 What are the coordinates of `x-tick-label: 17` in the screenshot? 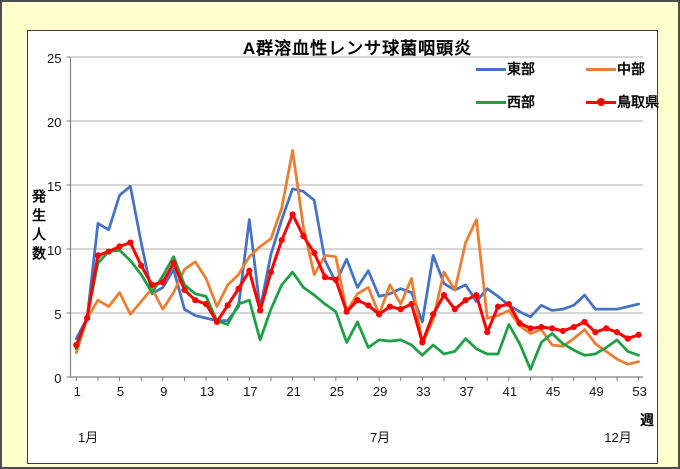 It's located at (250, 391).